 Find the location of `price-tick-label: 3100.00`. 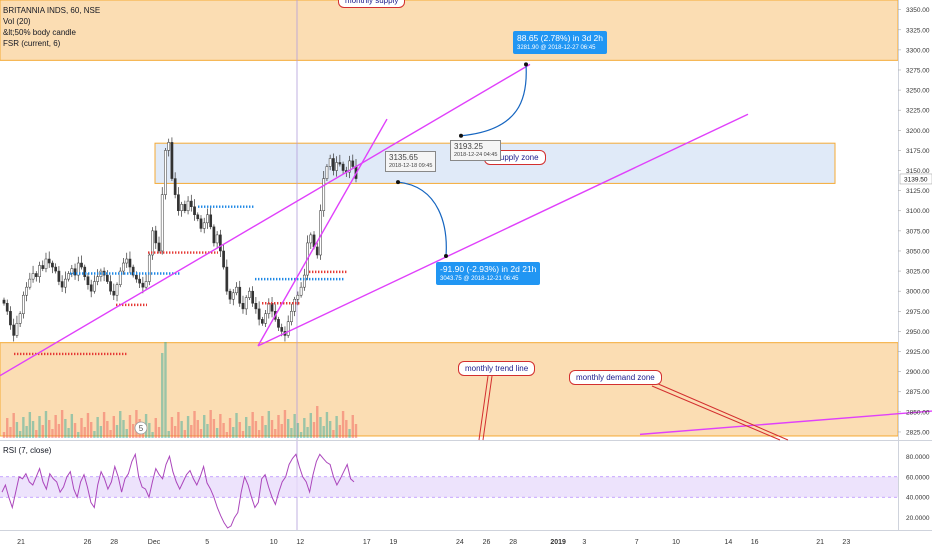

price-tick-label: 3100.00 is located at coordinates (918, 211).